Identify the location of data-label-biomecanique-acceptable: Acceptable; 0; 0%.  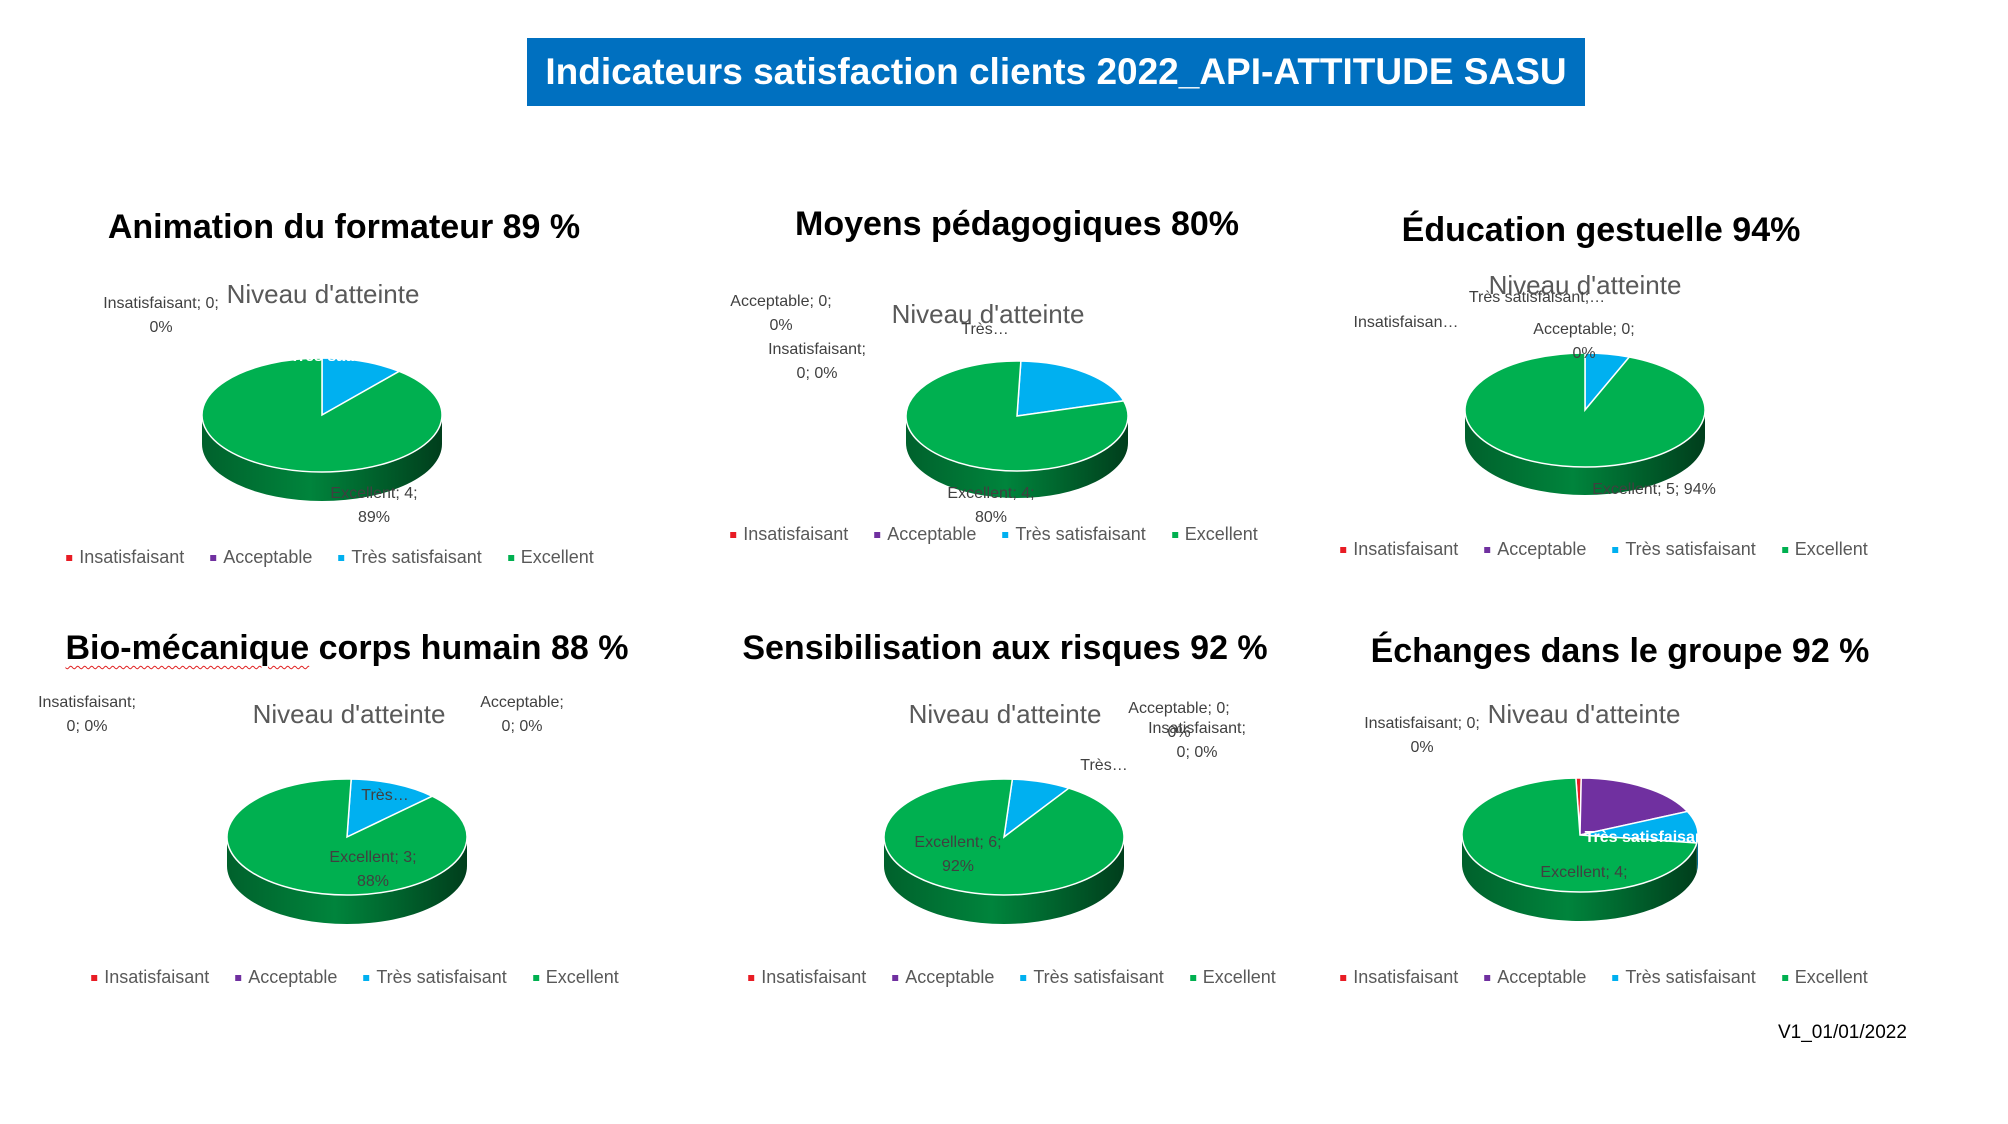
(522, 714).